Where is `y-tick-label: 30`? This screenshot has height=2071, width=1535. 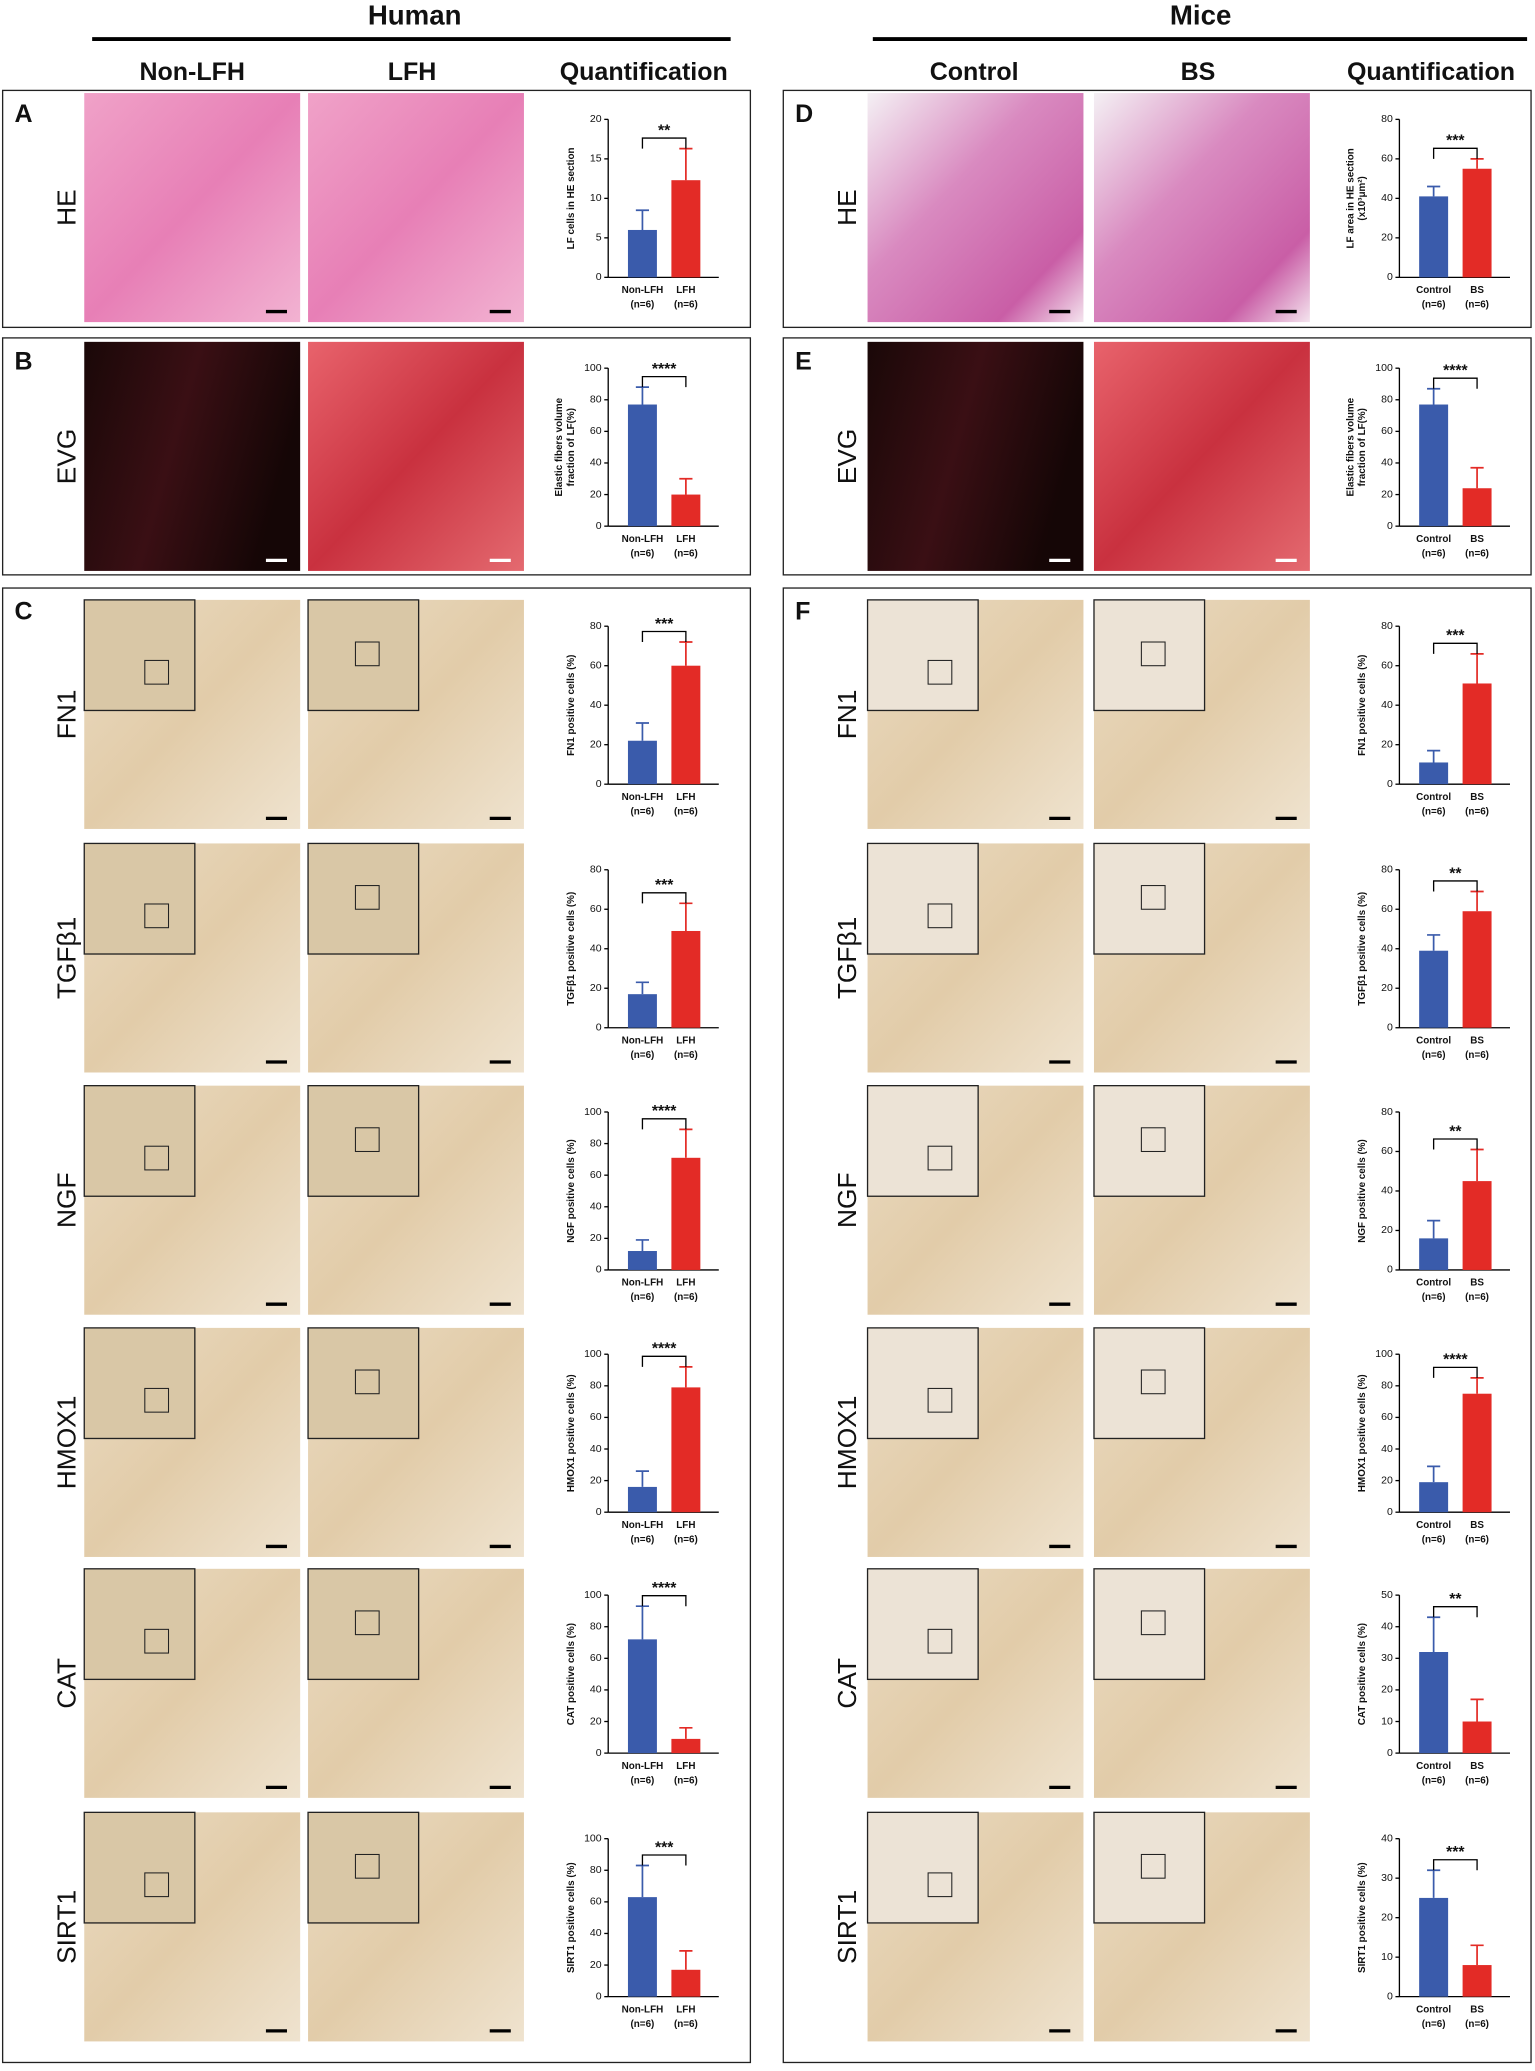
y-tick-label: 30 is located at coordinates (1387, 1658).